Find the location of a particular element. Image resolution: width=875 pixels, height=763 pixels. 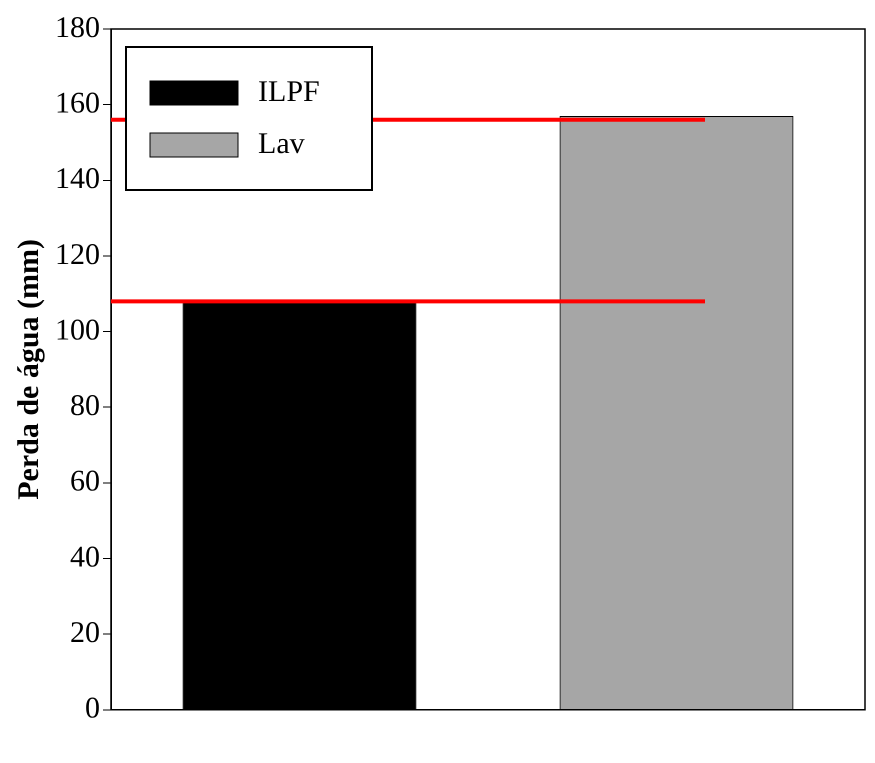

y-axis-title: Perda de água (mm) is located at coordinates (28, 369).